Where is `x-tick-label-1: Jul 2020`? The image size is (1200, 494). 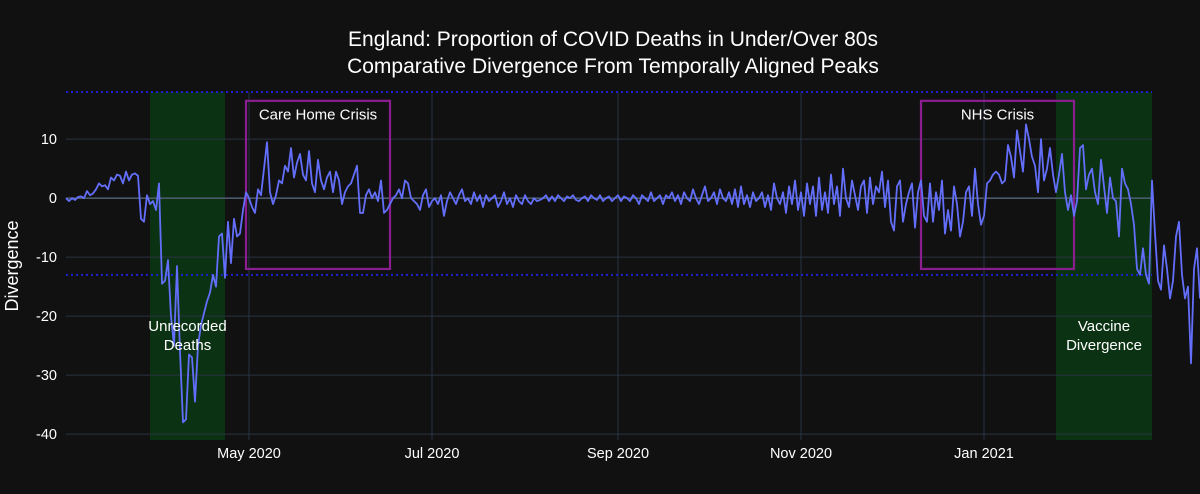
x-tick-label-1: Jul 2020 is located at coordinates (432, 454).